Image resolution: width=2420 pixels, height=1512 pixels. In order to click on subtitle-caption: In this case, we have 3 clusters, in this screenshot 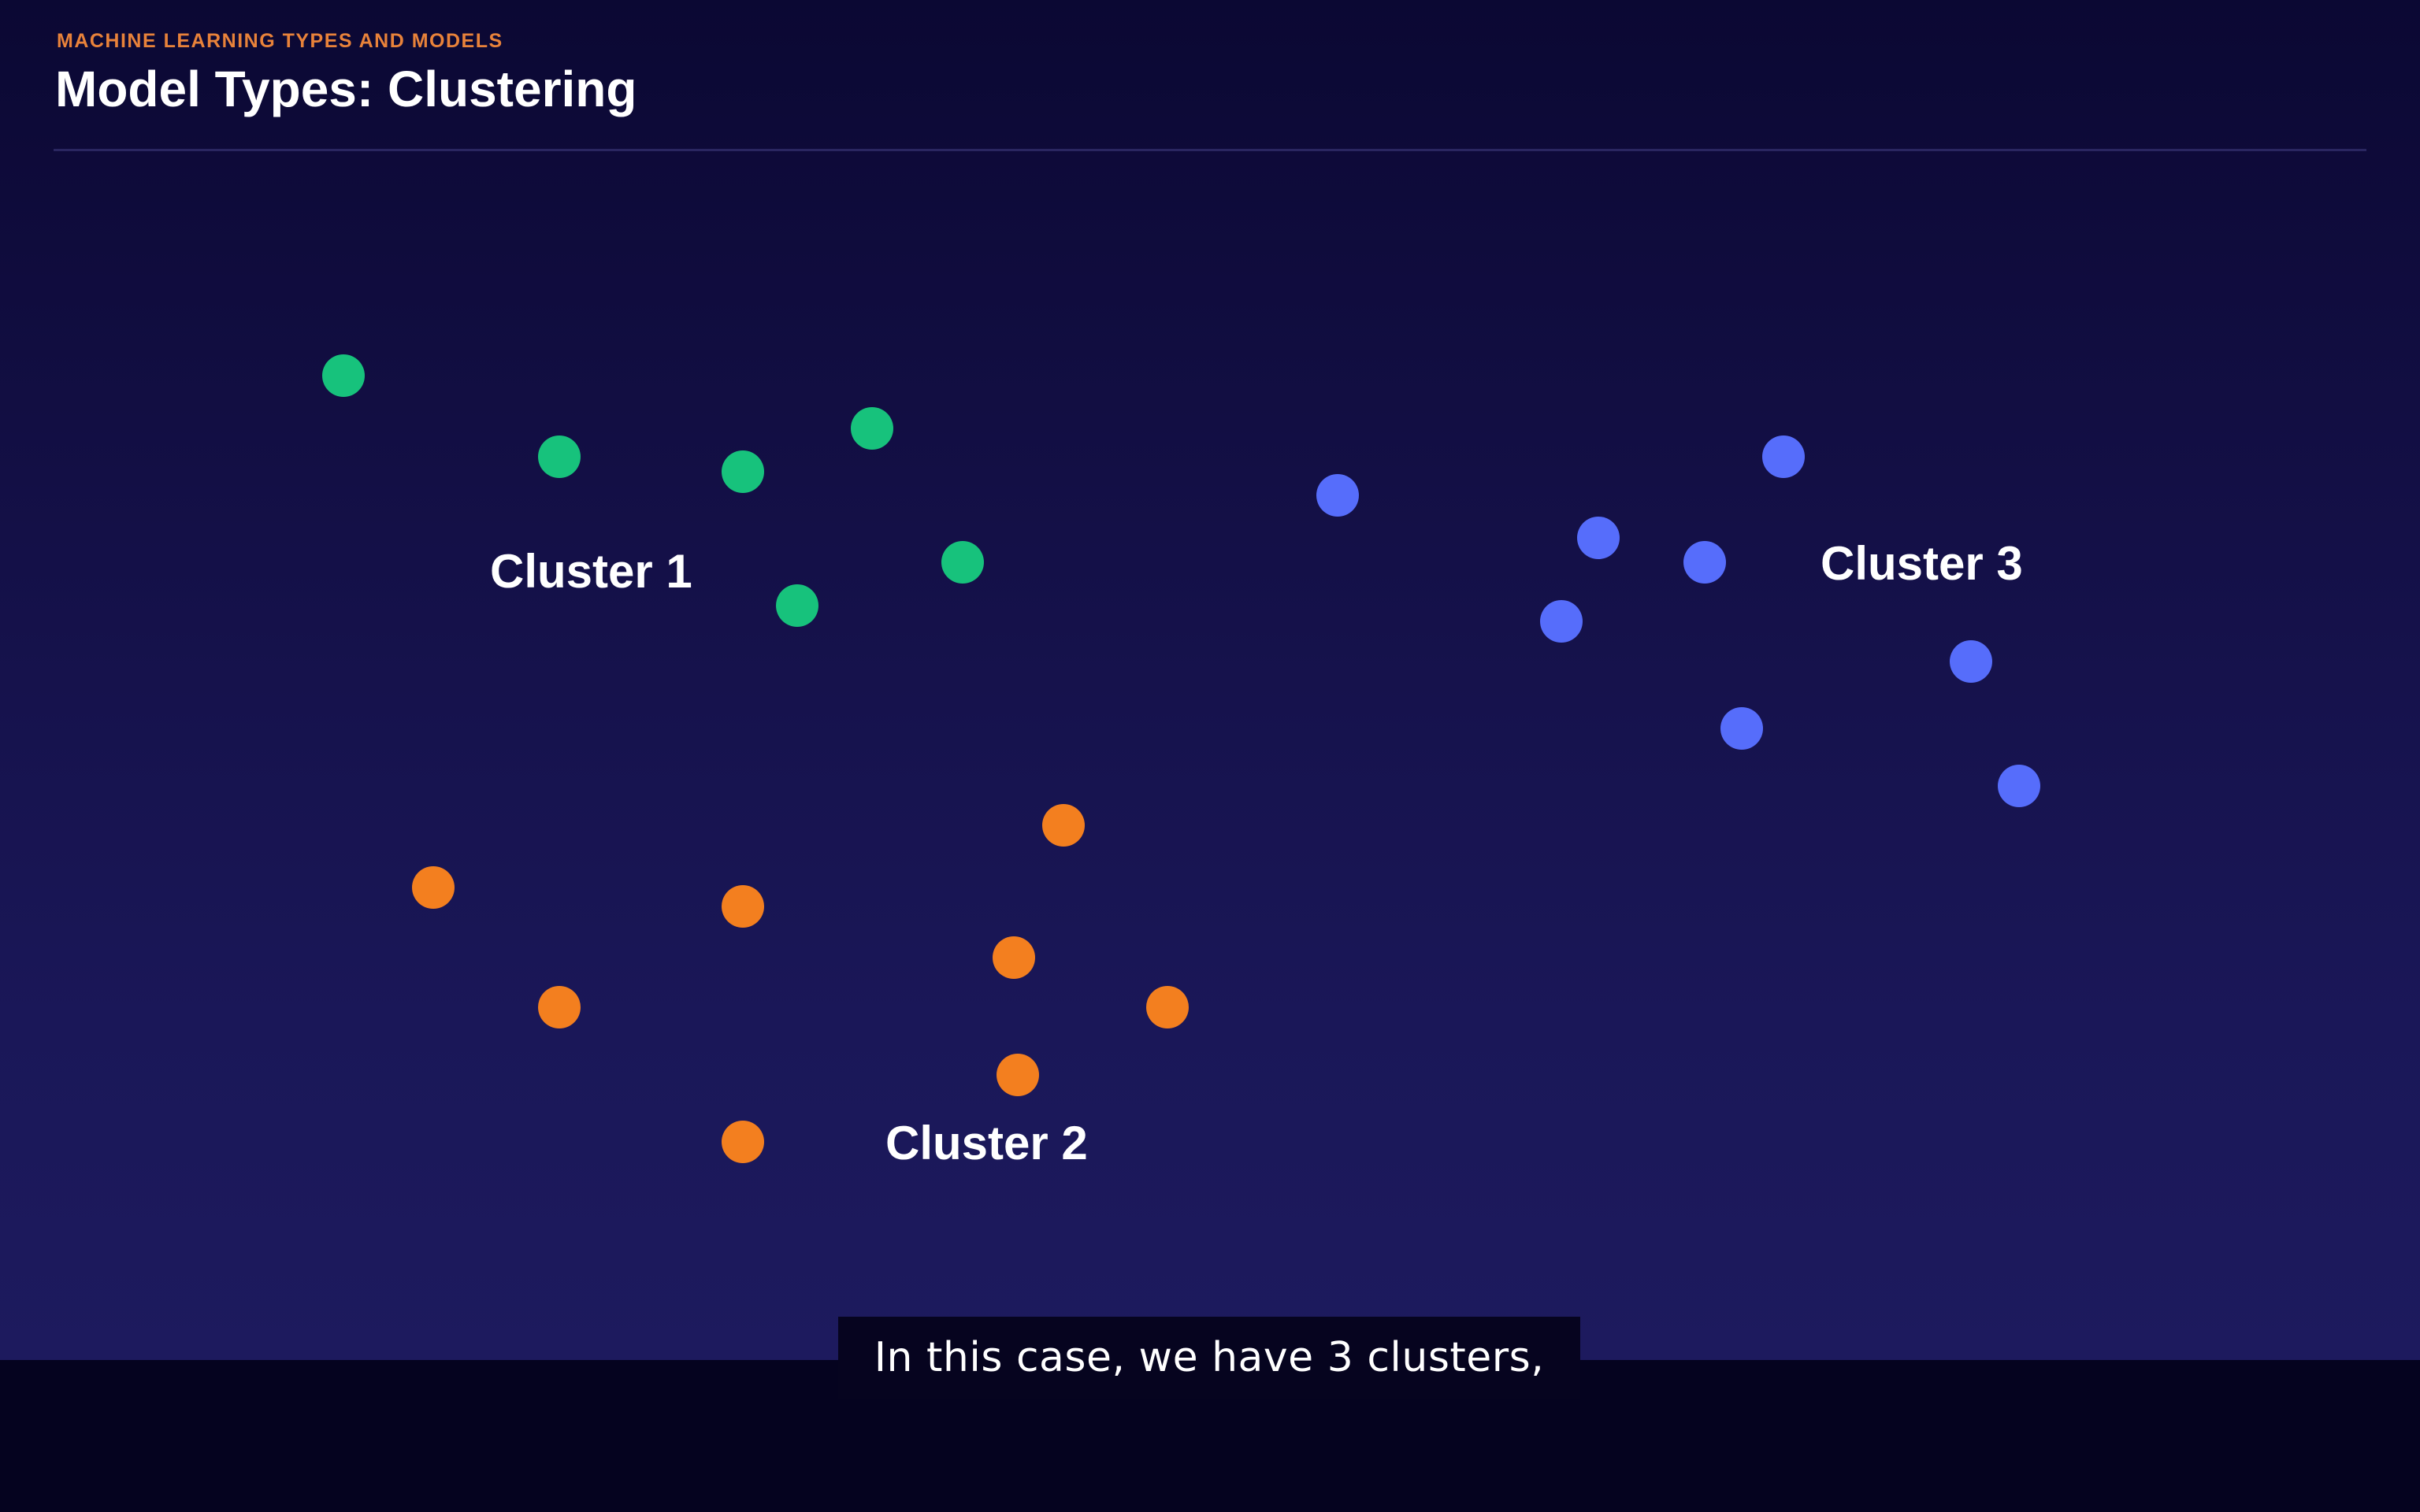, I will do `click(1209, 1358)`.